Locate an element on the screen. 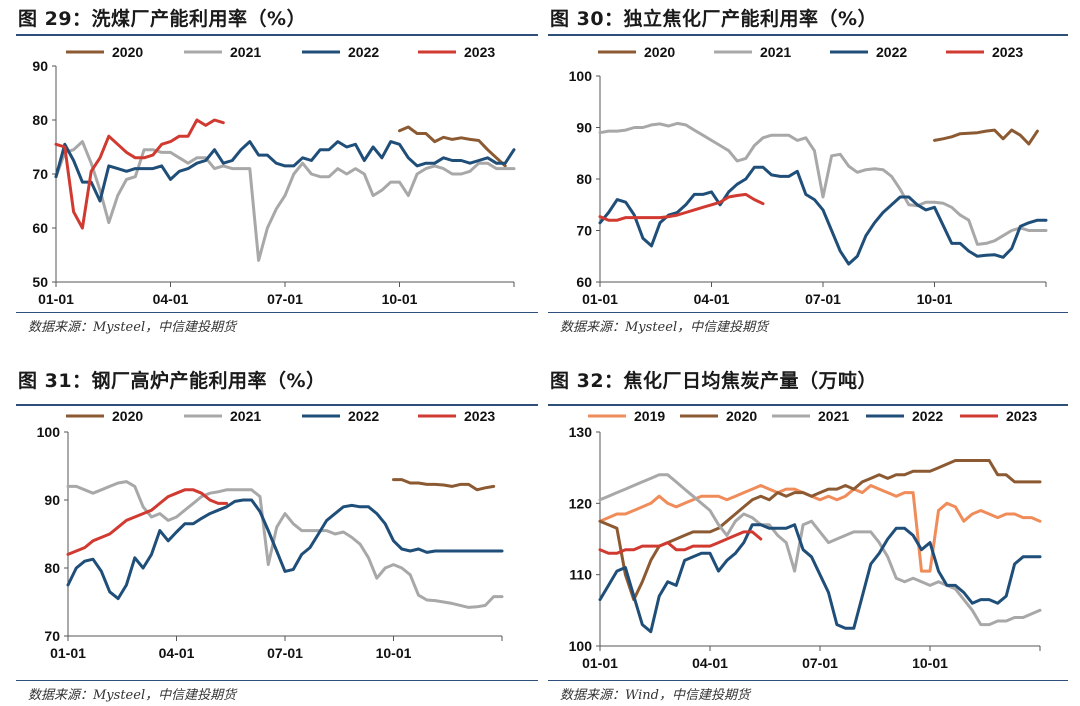  y-tick-label: 50 is located at coordinates (40, 282).